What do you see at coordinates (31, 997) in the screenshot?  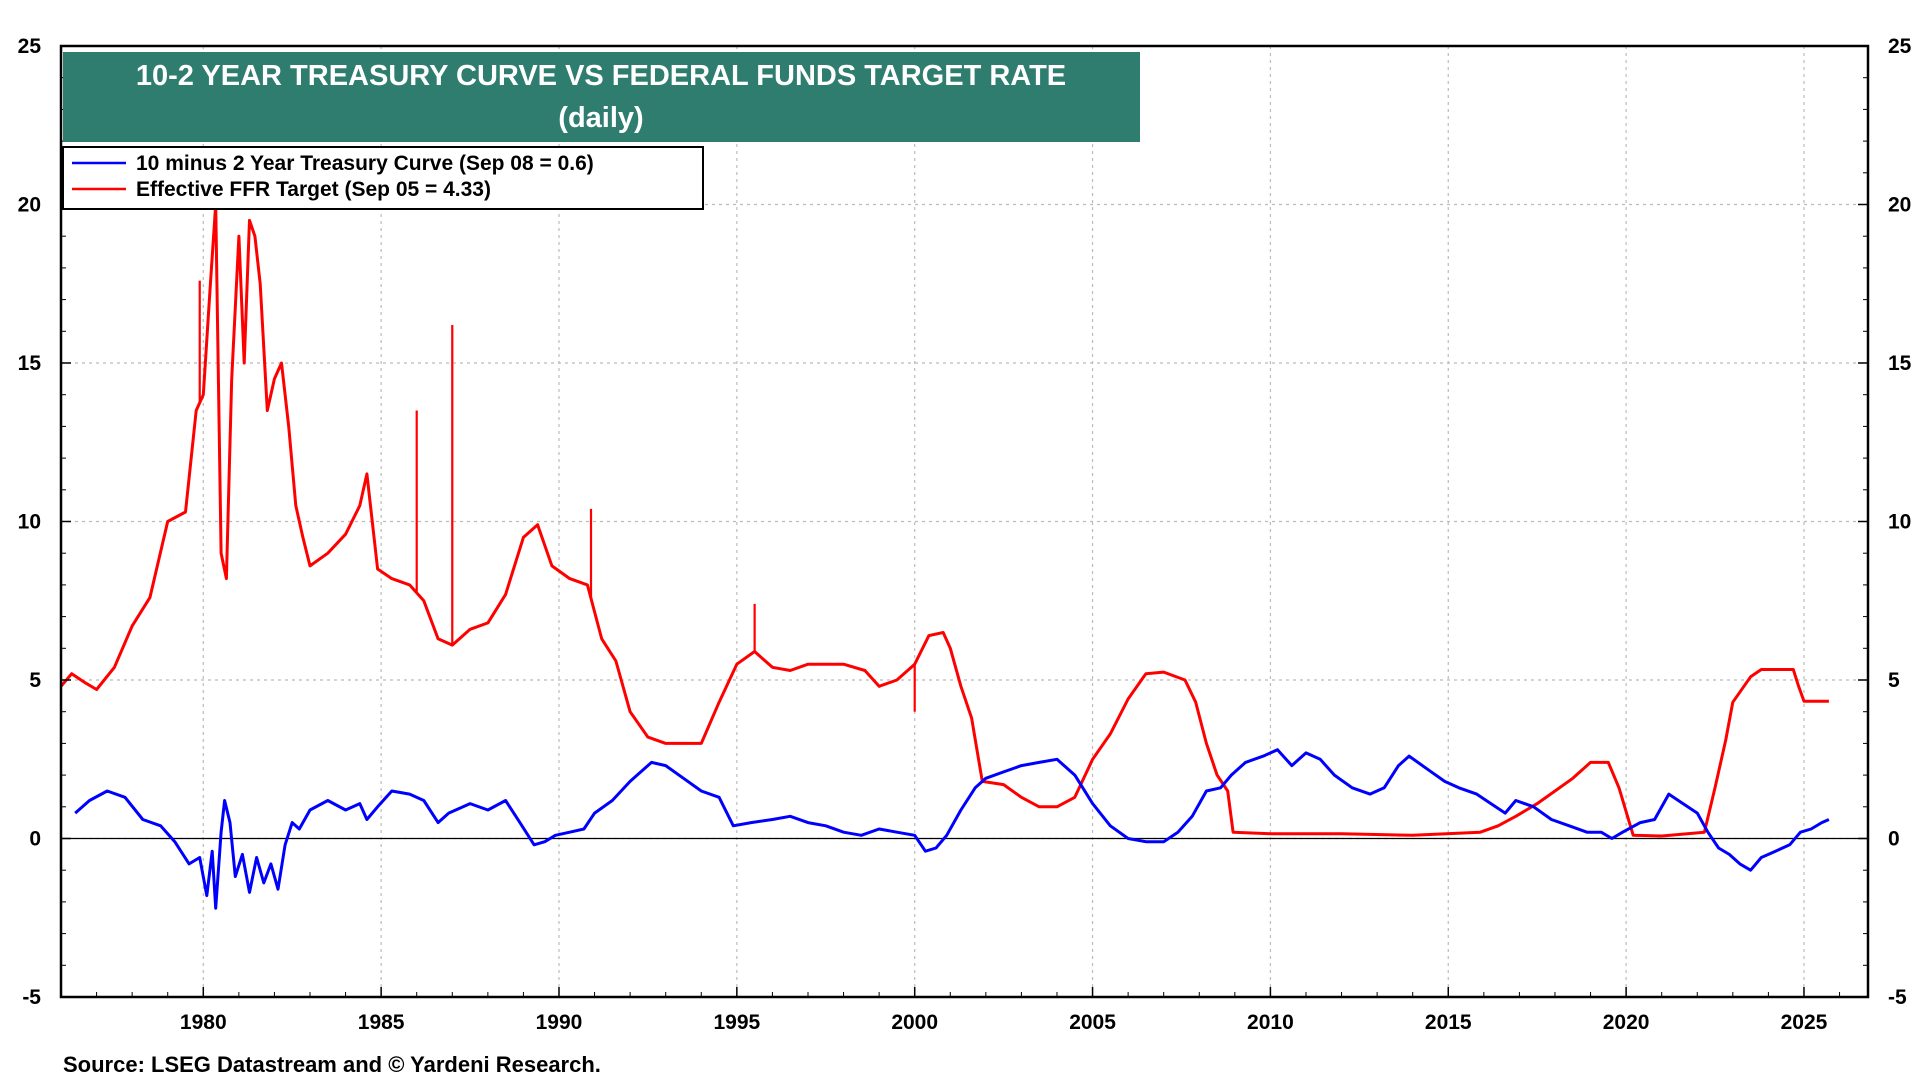 I see `y-tick-label-left--5: -5` at bounding box center [31, 997].